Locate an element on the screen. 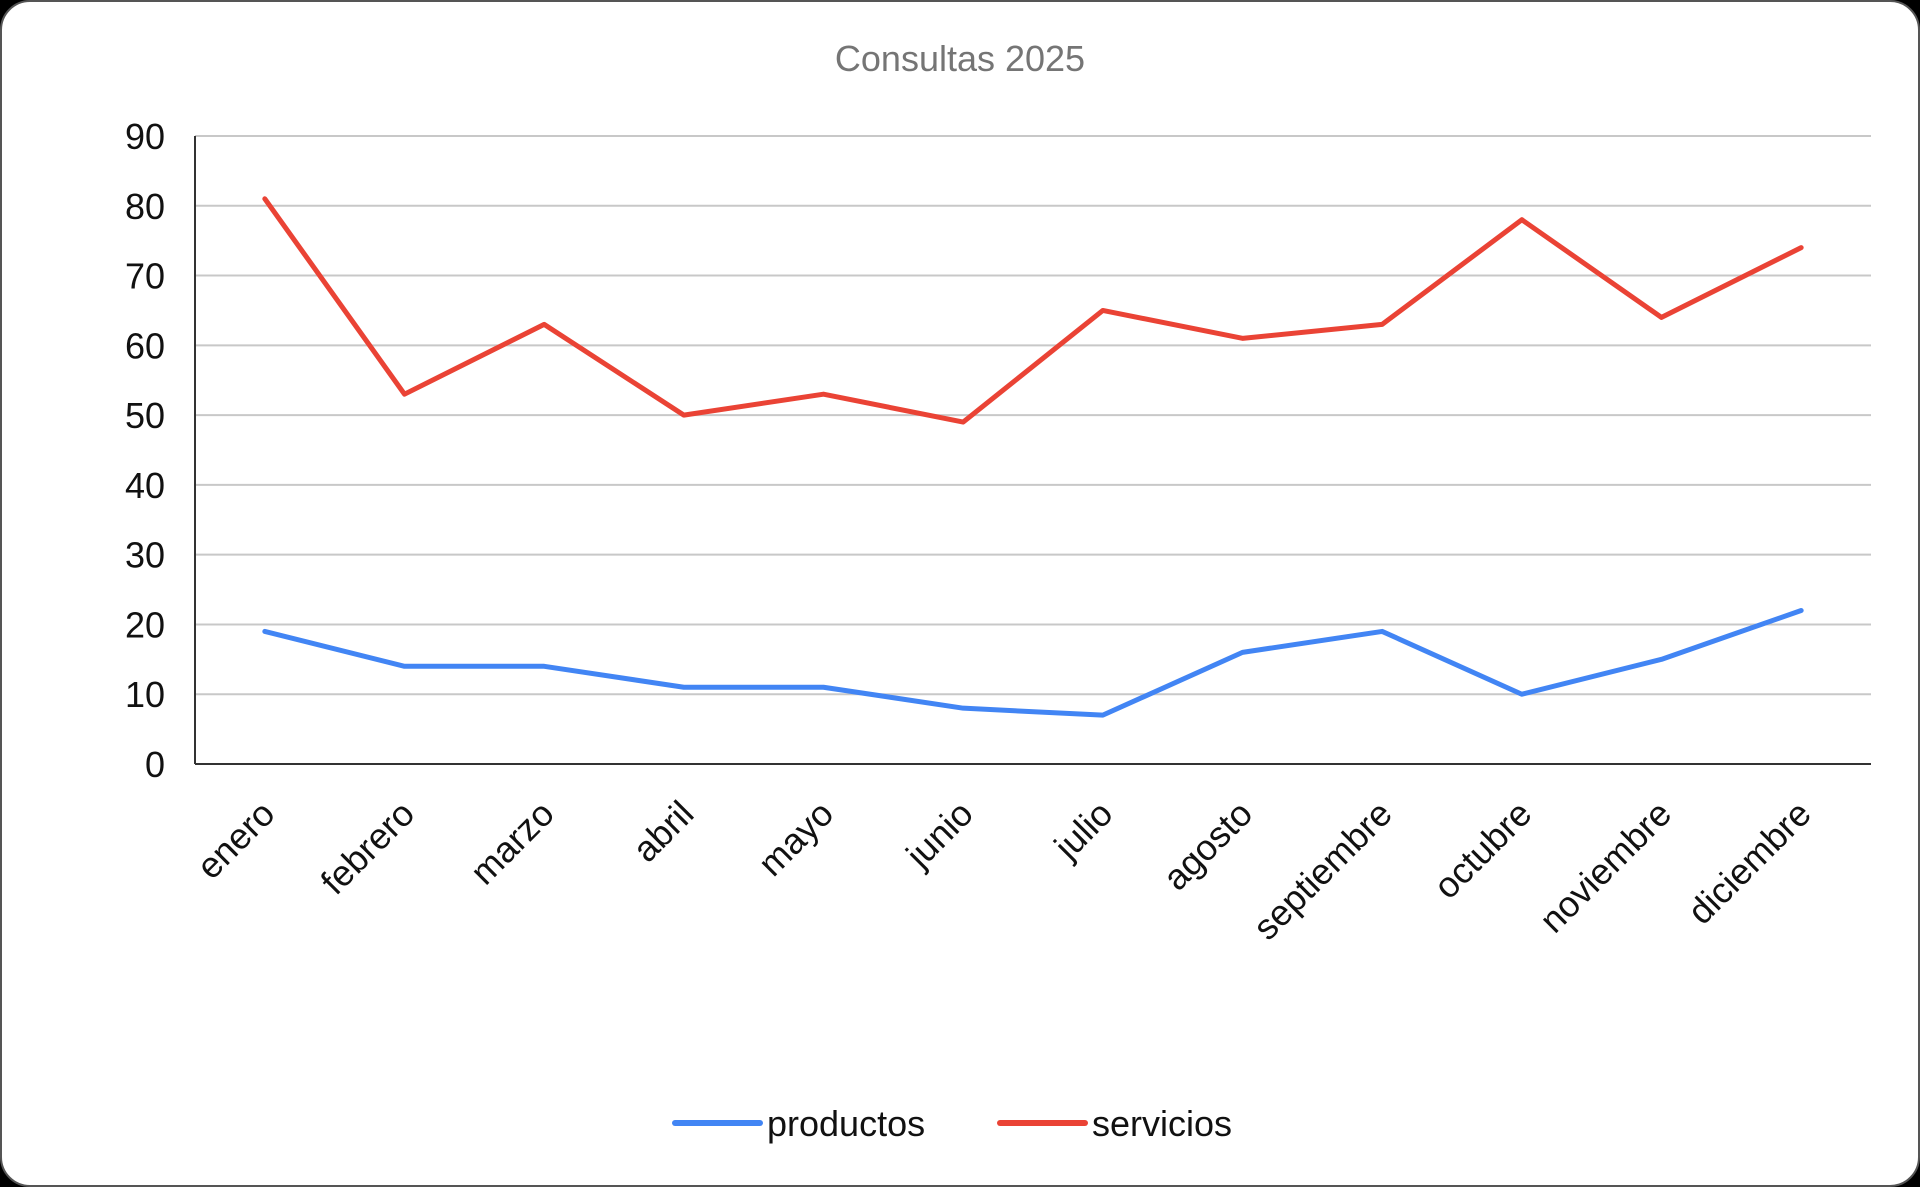  legend-label: servicios is located at coordinates (1162, 1123).